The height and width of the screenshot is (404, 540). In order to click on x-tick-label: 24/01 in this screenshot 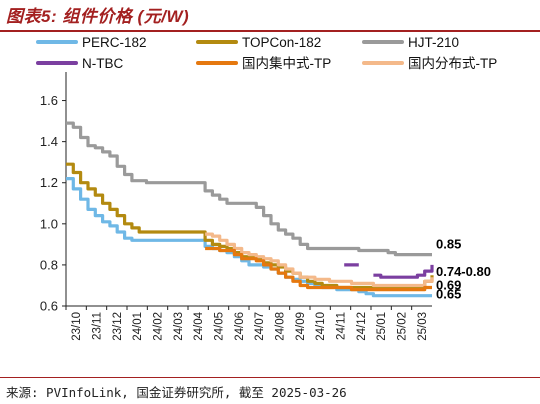, I will do `click(138, 326)`.